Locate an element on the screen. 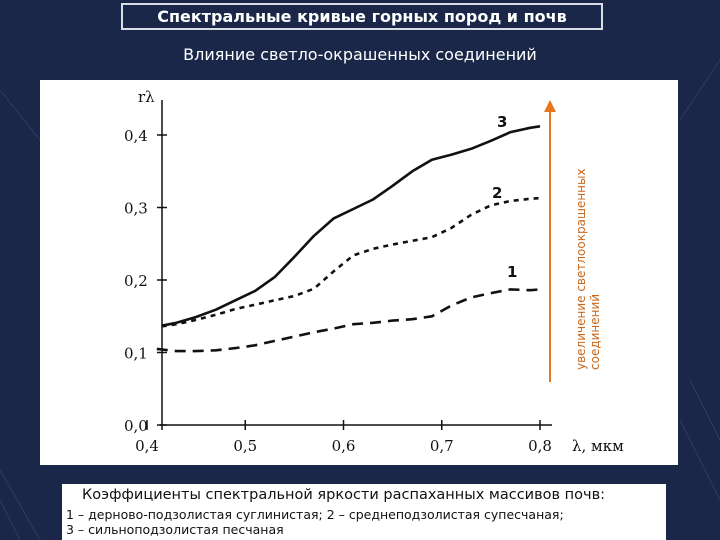 The width and height of the screenshot is (720, 540). x-tick-label: 0,7 is located at coordinates (442, 446).